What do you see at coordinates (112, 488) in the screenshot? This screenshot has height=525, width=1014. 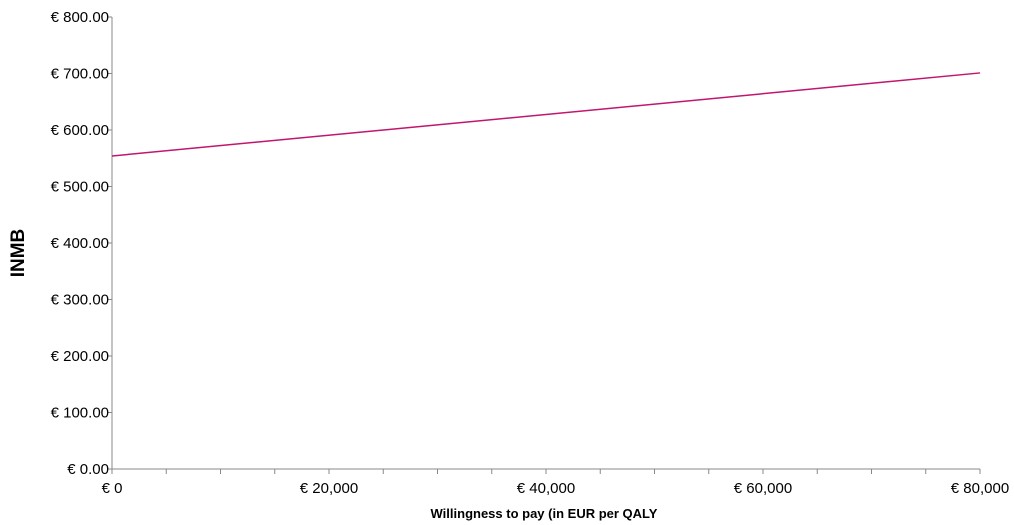 I see `x-tick-label: € 0` at bounding box center [112, 488].